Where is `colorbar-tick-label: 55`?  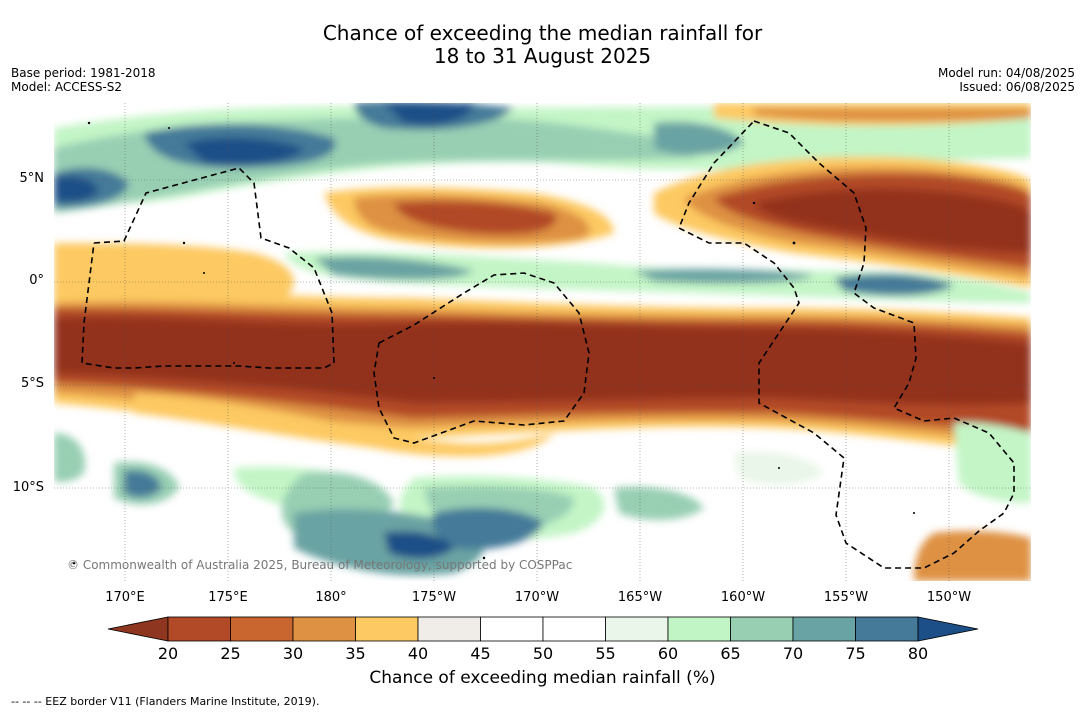 colorbar-tick-label: 55 is located at coordinates (605, 653).